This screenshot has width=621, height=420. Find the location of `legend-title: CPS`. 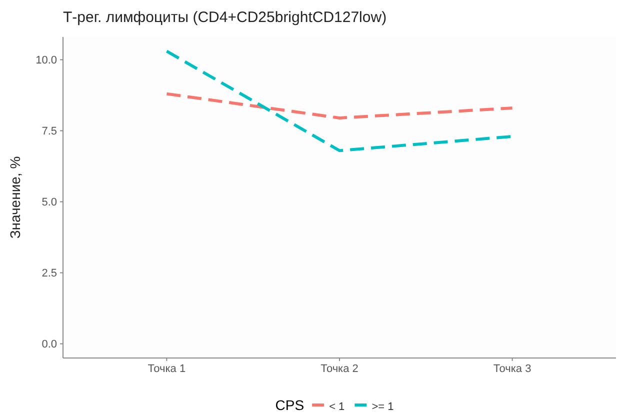

legend-title: CPS is located at coordinates (289, 405).